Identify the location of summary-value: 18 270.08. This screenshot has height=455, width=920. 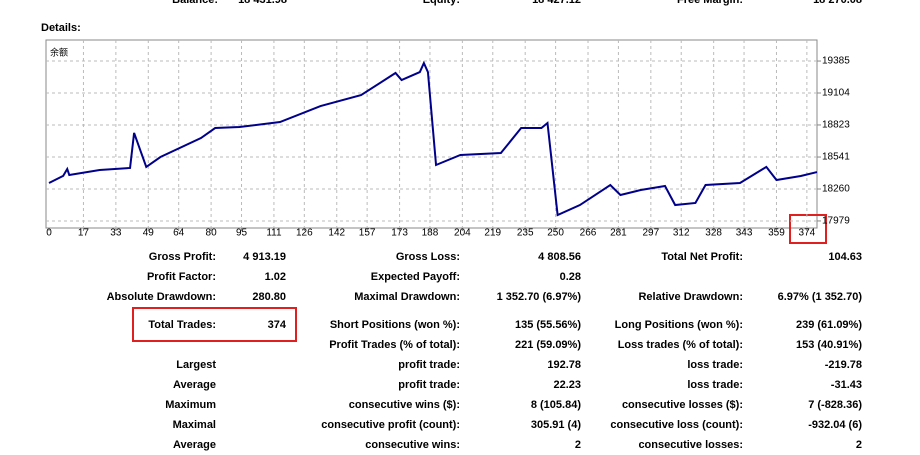
(837, 3).